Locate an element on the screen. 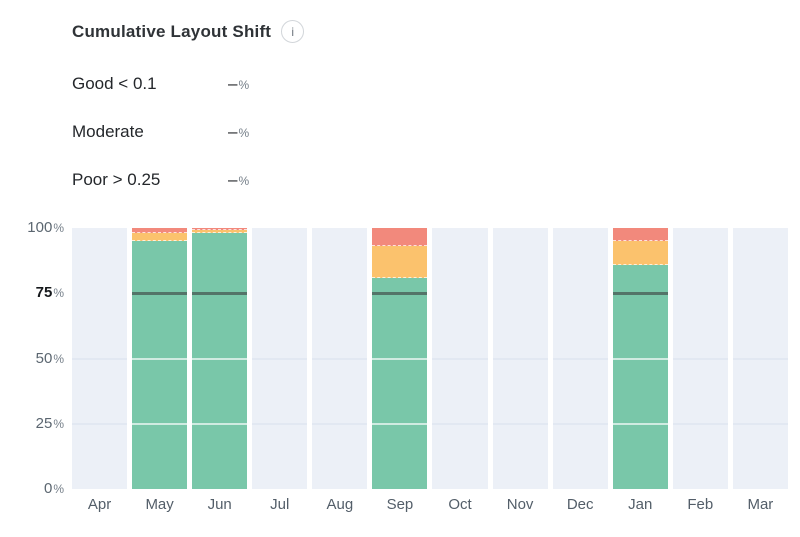  empty-track-oct is located at coordinates (460, 358).